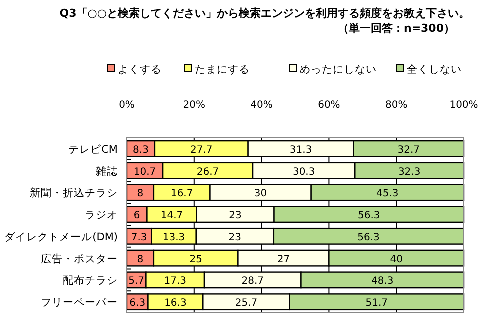 The width and height of the screenshot is (485, 319). I want to click on data-label: 27.7, so click(201, 150).